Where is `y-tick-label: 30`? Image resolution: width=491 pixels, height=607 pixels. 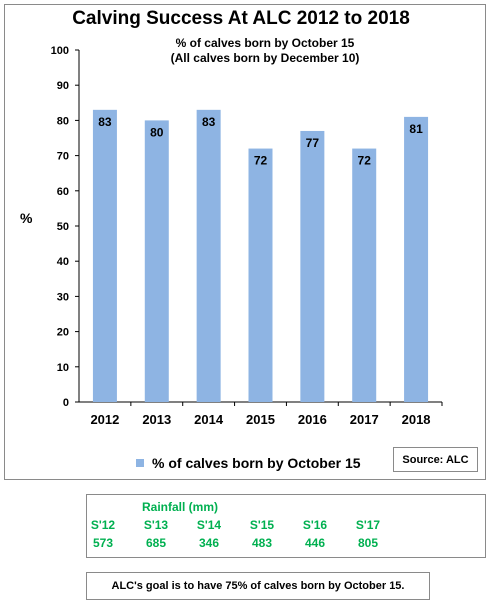
y-tick-label: 30 is located at coordinates (63, 297).